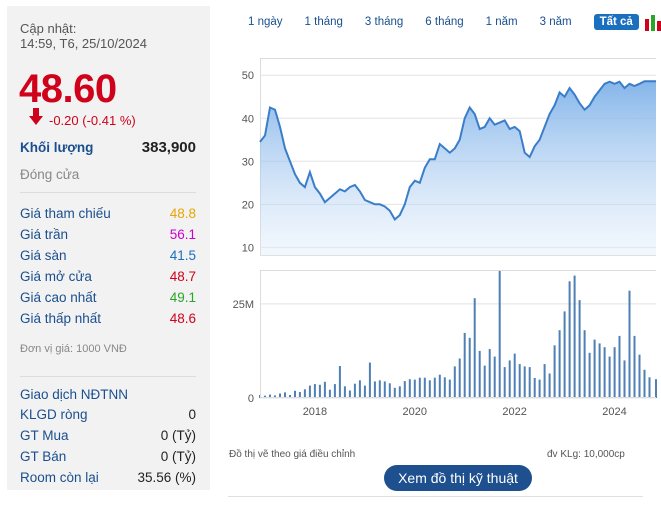 The width and height of the screenshot is (661, 507). I want to click on price-row-low: Giá thấp nhất 48.6, so click(108, 318).